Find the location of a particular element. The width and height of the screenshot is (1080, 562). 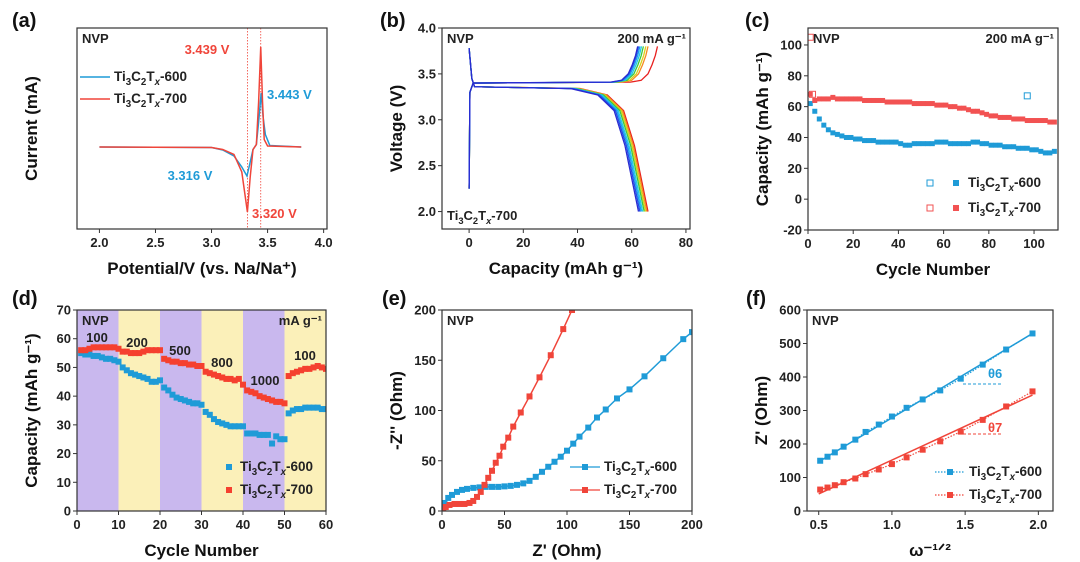

inset-text: mA g⁻¹ is located at coordinates (300, 320).